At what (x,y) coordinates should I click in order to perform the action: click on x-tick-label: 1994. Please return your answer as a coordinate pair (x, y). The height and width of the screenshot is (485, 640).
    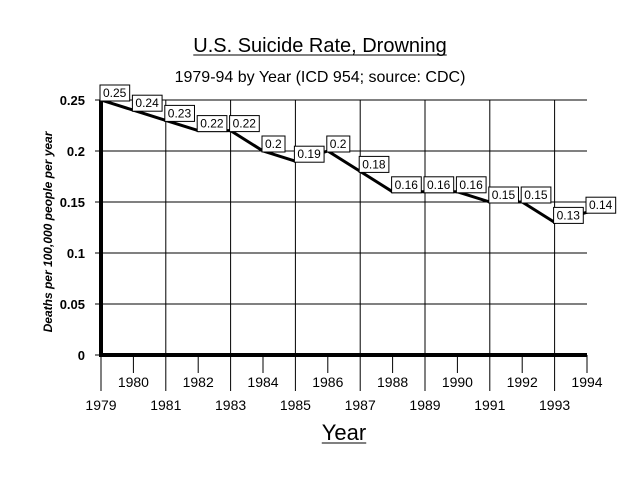
    Looking at the image, I should click on (586, 382).